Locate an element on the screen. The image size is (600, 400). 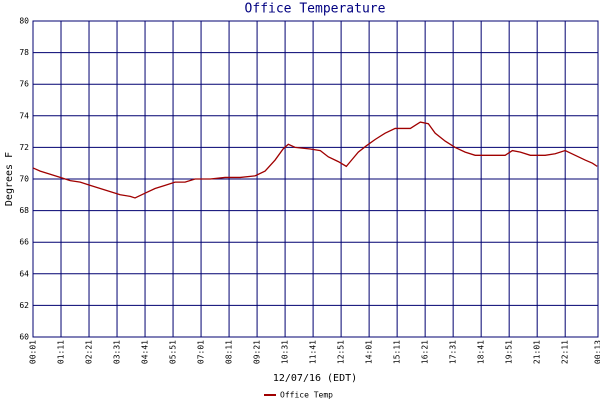
x-tick-label: 09:21 is located at coordinates (257, 352).